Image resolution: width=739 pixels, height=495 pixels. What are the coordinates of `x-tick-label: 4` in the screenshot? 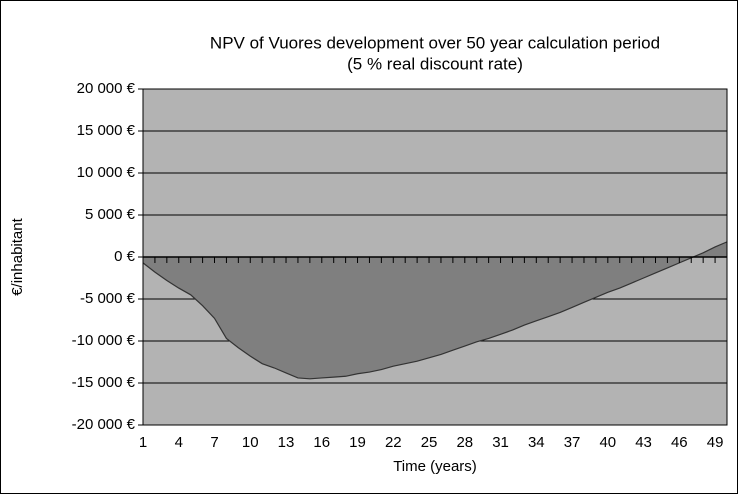 It's located at (179, 442).